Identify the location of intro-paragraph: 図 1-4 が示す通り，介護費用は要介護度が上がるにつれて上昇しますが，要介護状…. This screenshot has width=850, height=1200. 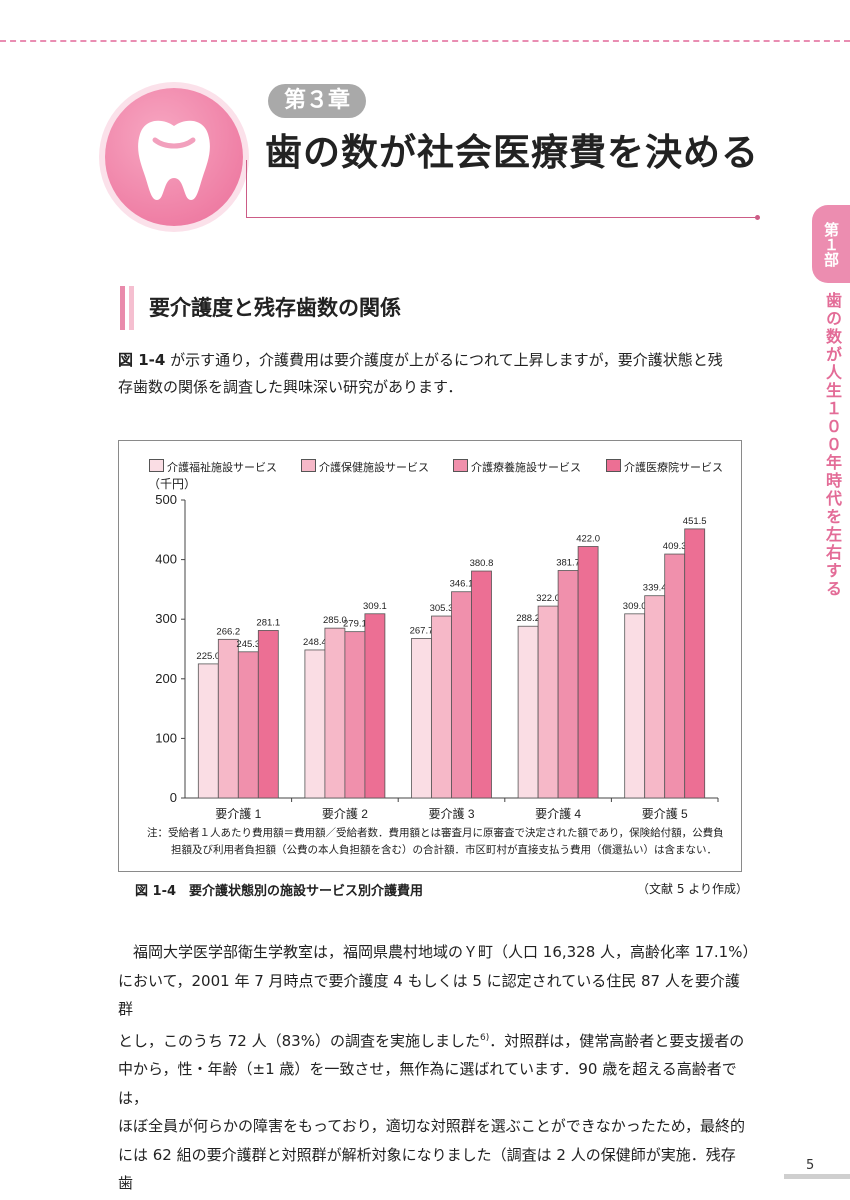
(434, 374).